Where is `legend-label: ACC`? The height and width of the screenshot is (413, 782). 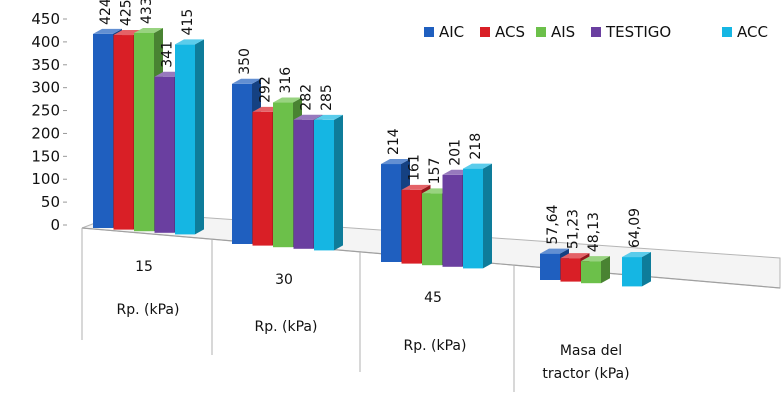
legend-label: ACC is located at coordinates (752, 32).